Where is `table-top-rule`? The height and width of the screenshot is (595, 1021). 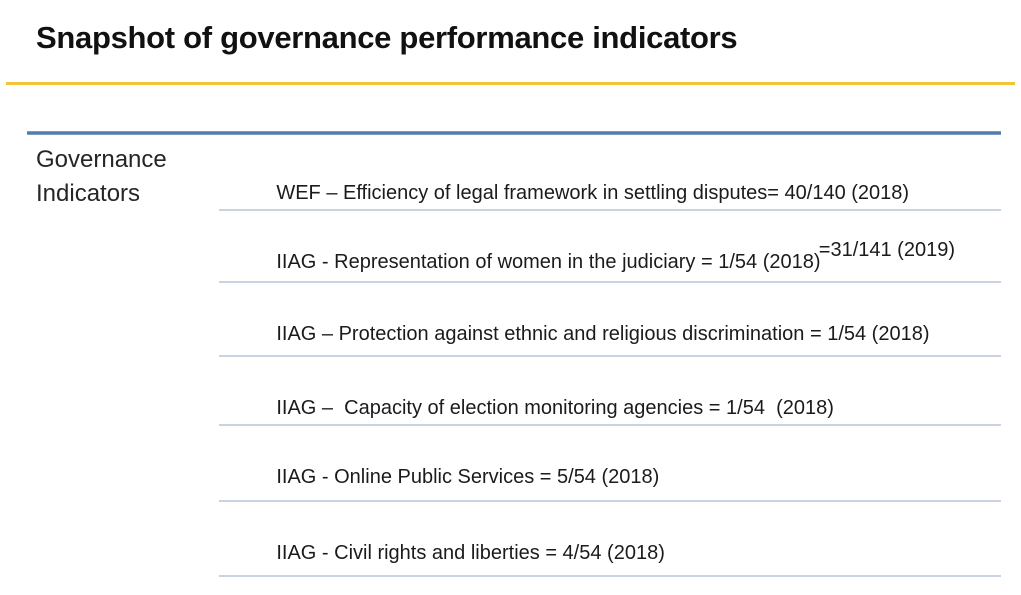 table-top-rule is located at coordinates (514, 133).